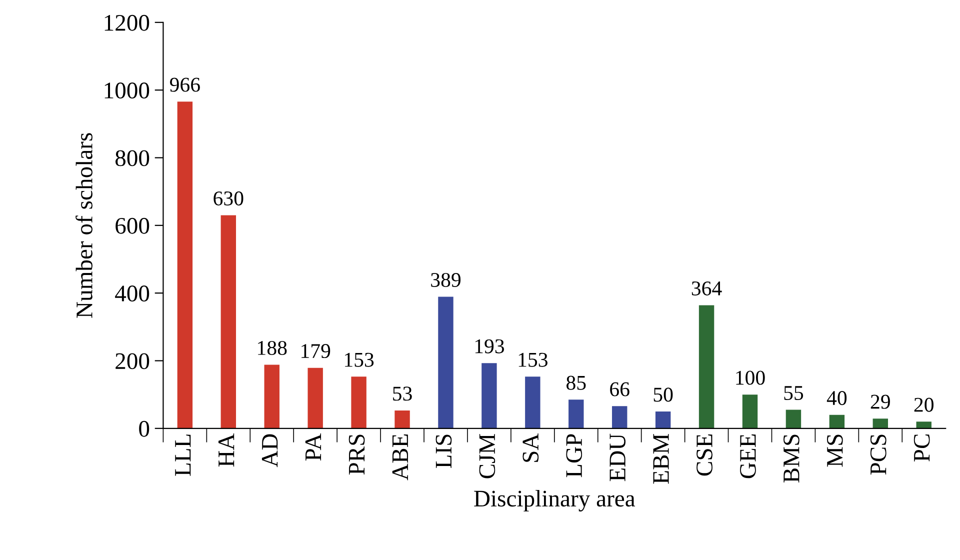 This screenshot has width=960, height=560. Describe the element at coordinates (400, 457) in the screenshot. I see `x-tick-label: ABE` at that location.